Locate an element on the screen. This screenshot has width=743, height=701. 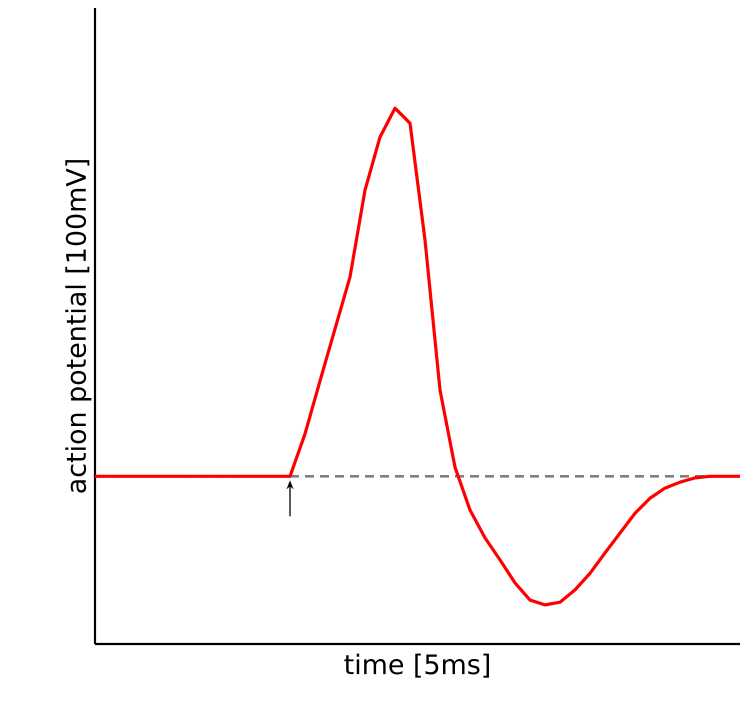
x-axis-title: time [5ms] is located at coordinates (416, 666).